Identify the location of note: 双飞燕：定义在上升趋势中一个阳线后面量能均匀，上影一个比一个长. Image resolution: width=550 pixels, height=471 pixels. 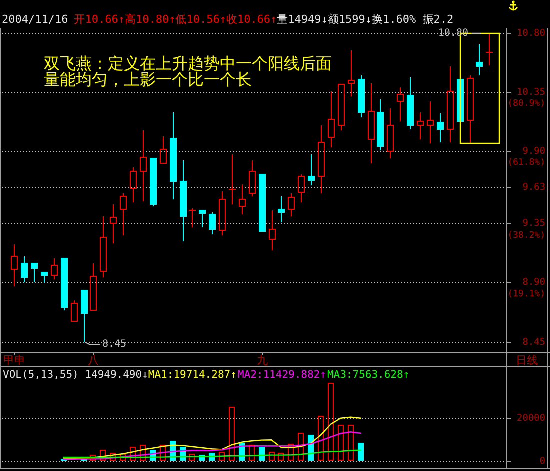
(188, 71).